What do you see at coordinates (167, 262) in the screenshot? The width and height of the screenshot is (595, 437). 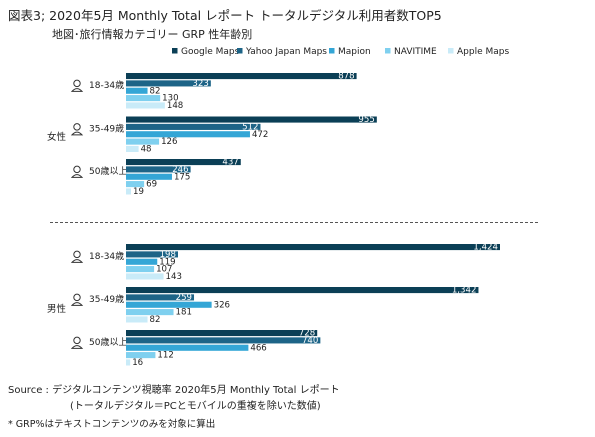 I see `bar-value-label: 119` at bounding box center [167, 262].